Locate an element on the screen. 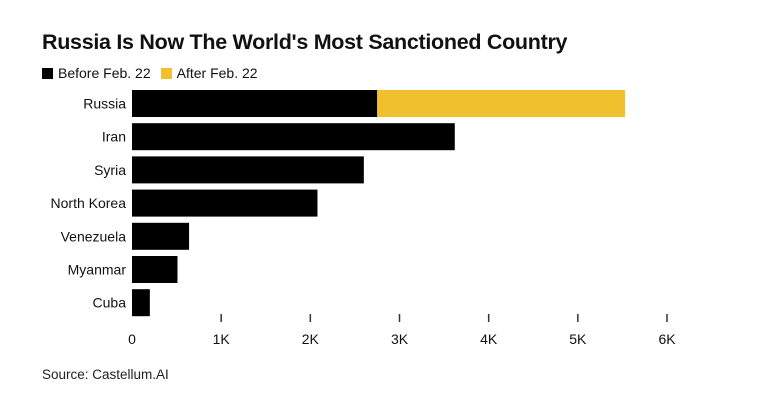 This screenshot has height=412, width=767. x-tick-label-0: 0 is located at coordinates (132, 339).